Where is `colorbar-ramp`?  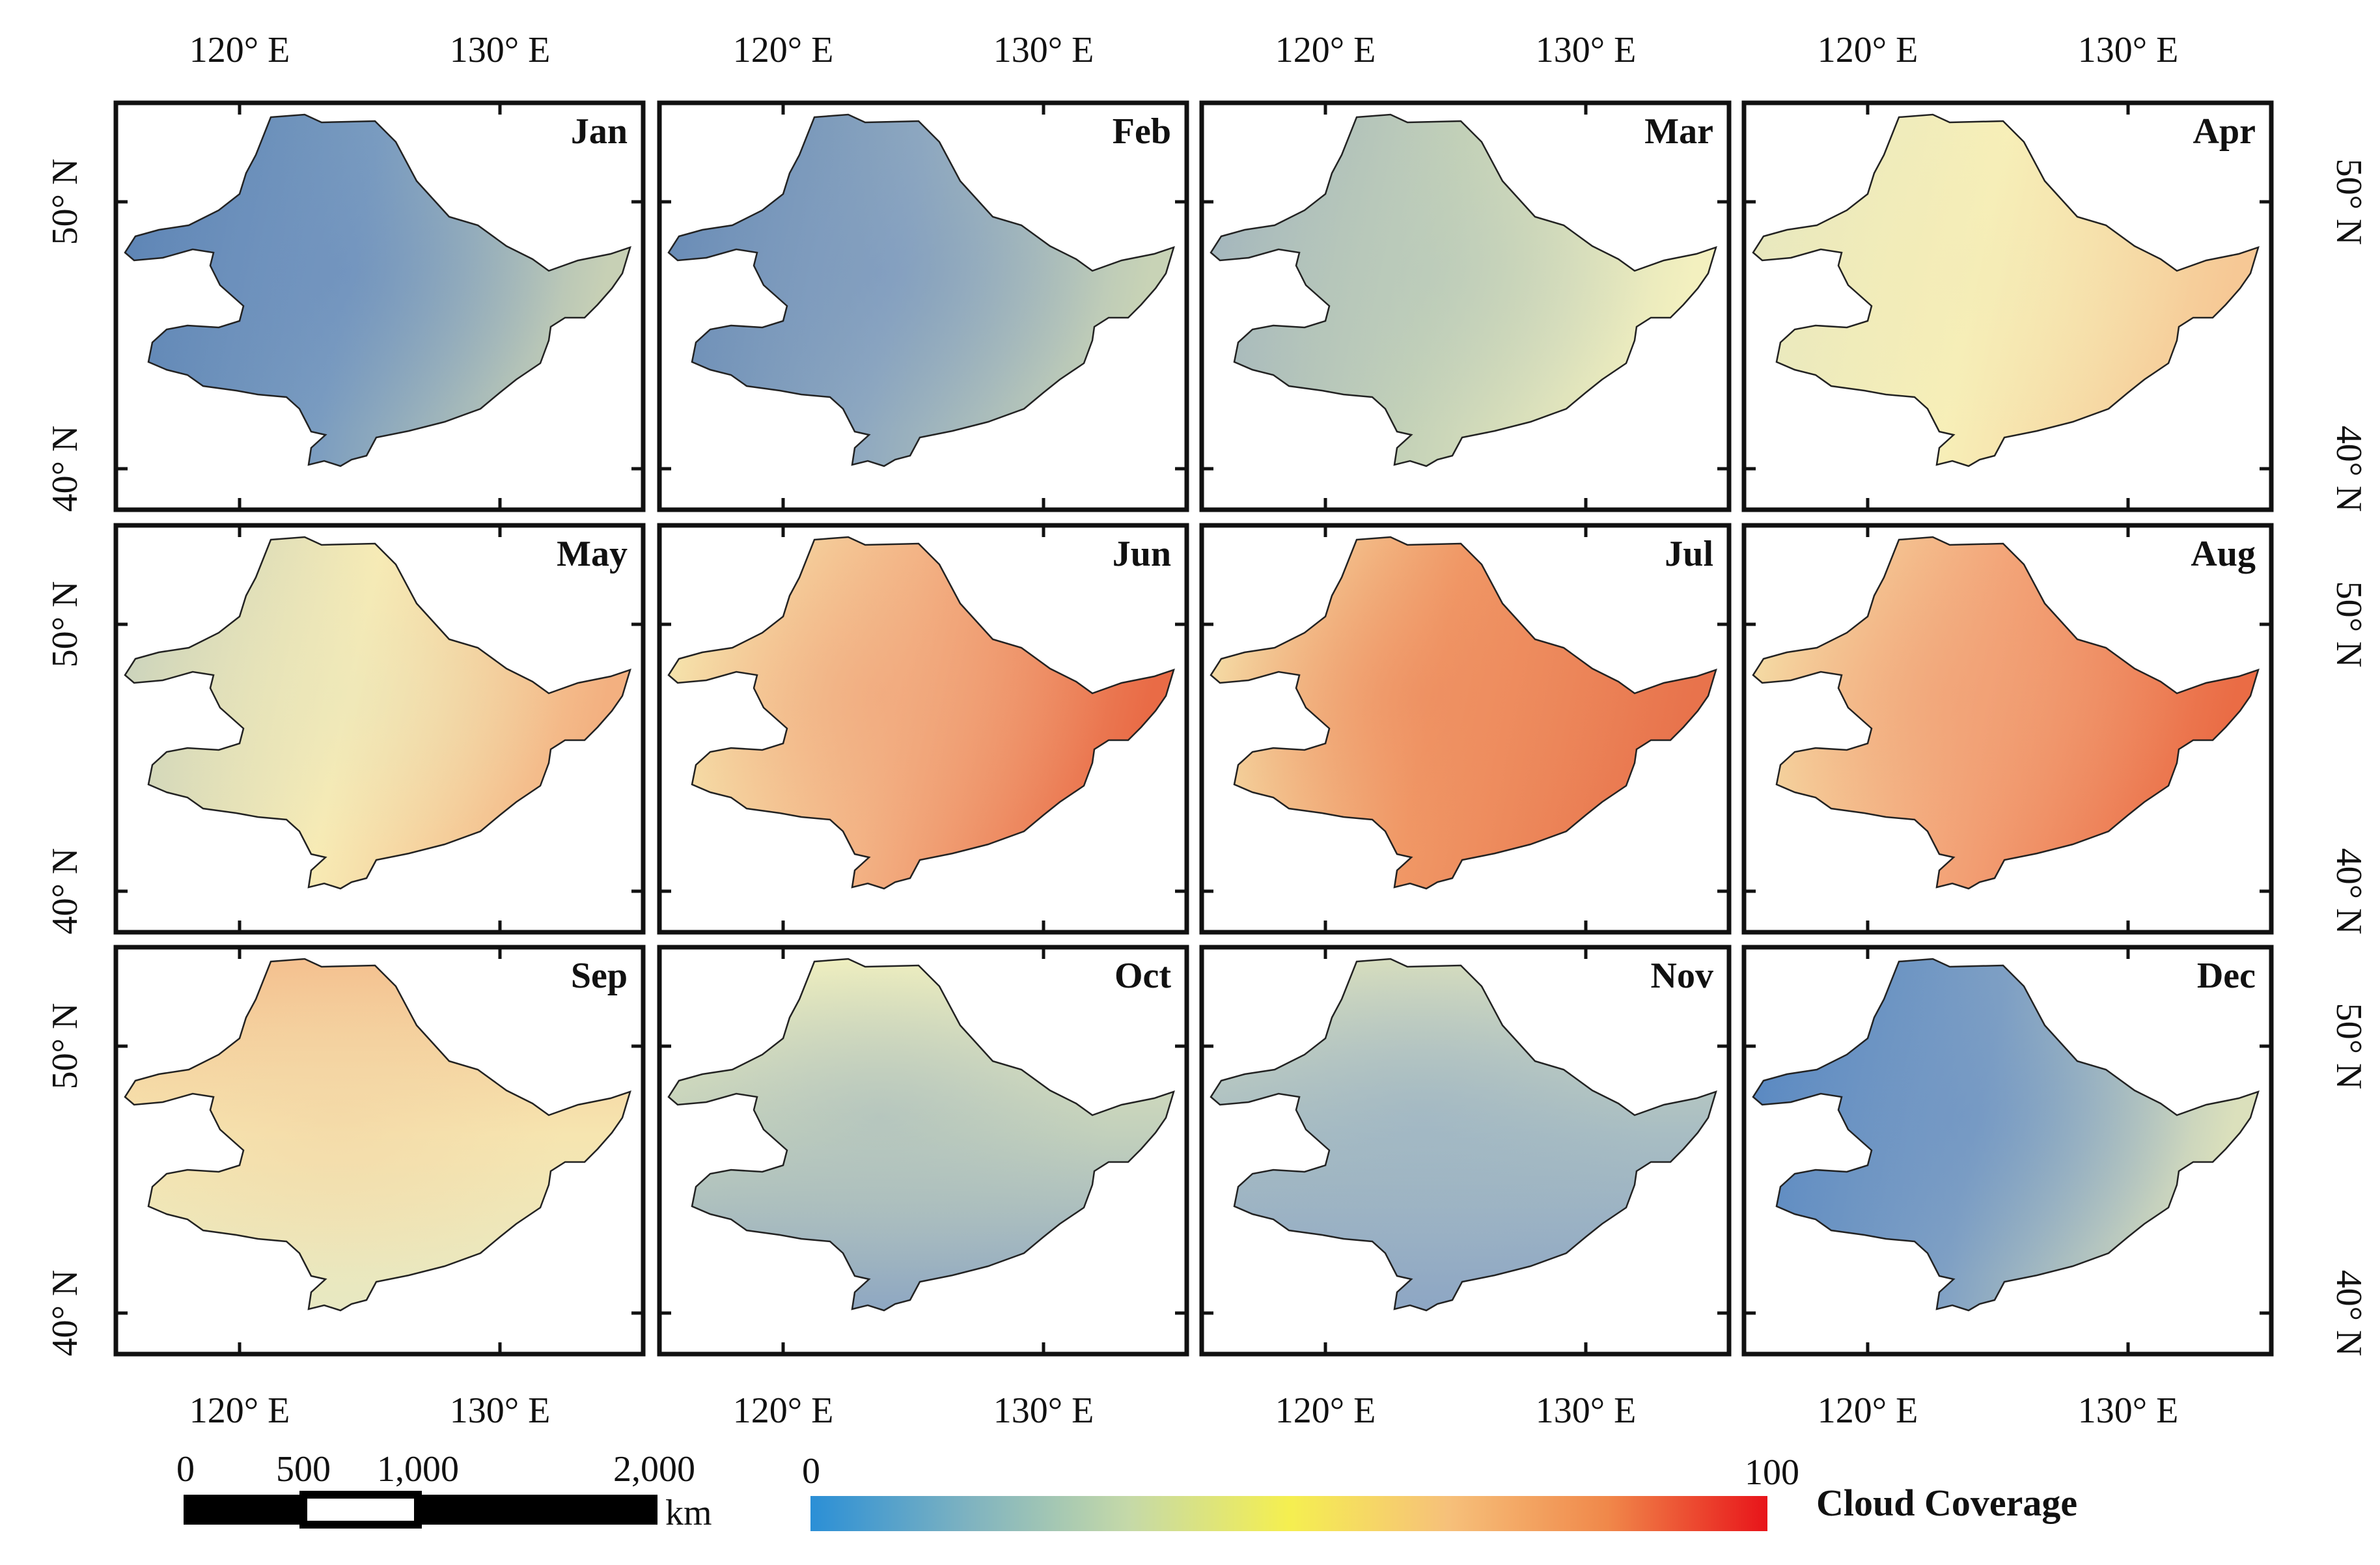 colorbar-ramp is located at coordinates (1289, 1513).